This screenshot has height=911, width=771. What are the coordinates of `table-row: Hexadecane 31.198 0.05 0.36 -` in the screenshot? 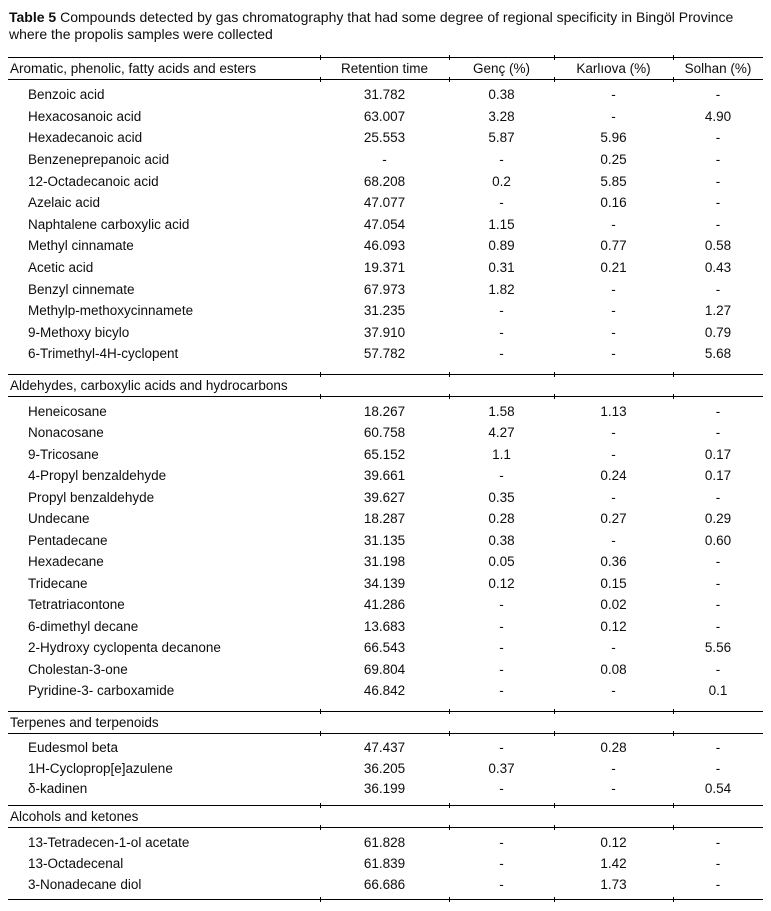 It's located at (385, 562).